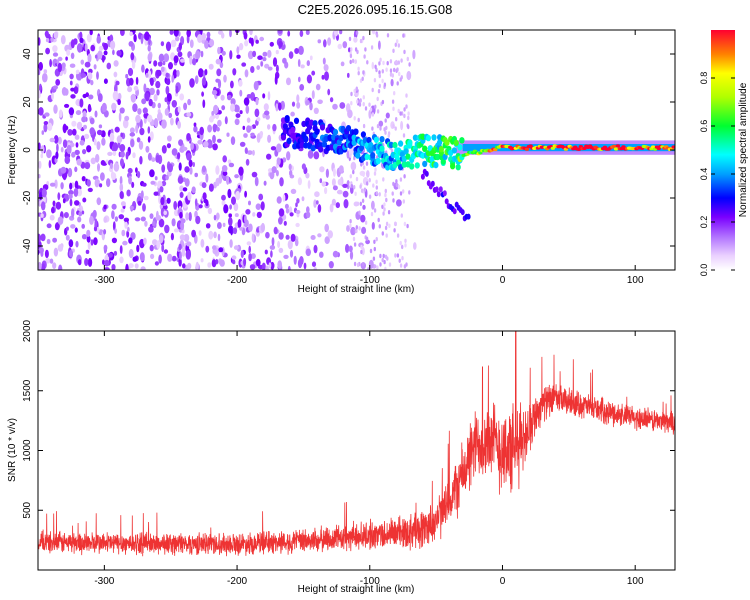  What do you see at coordinates (503, 280) in the screenshot?
I see `spectrogram-xtick-label: 0` at bounding box center [503, 280].